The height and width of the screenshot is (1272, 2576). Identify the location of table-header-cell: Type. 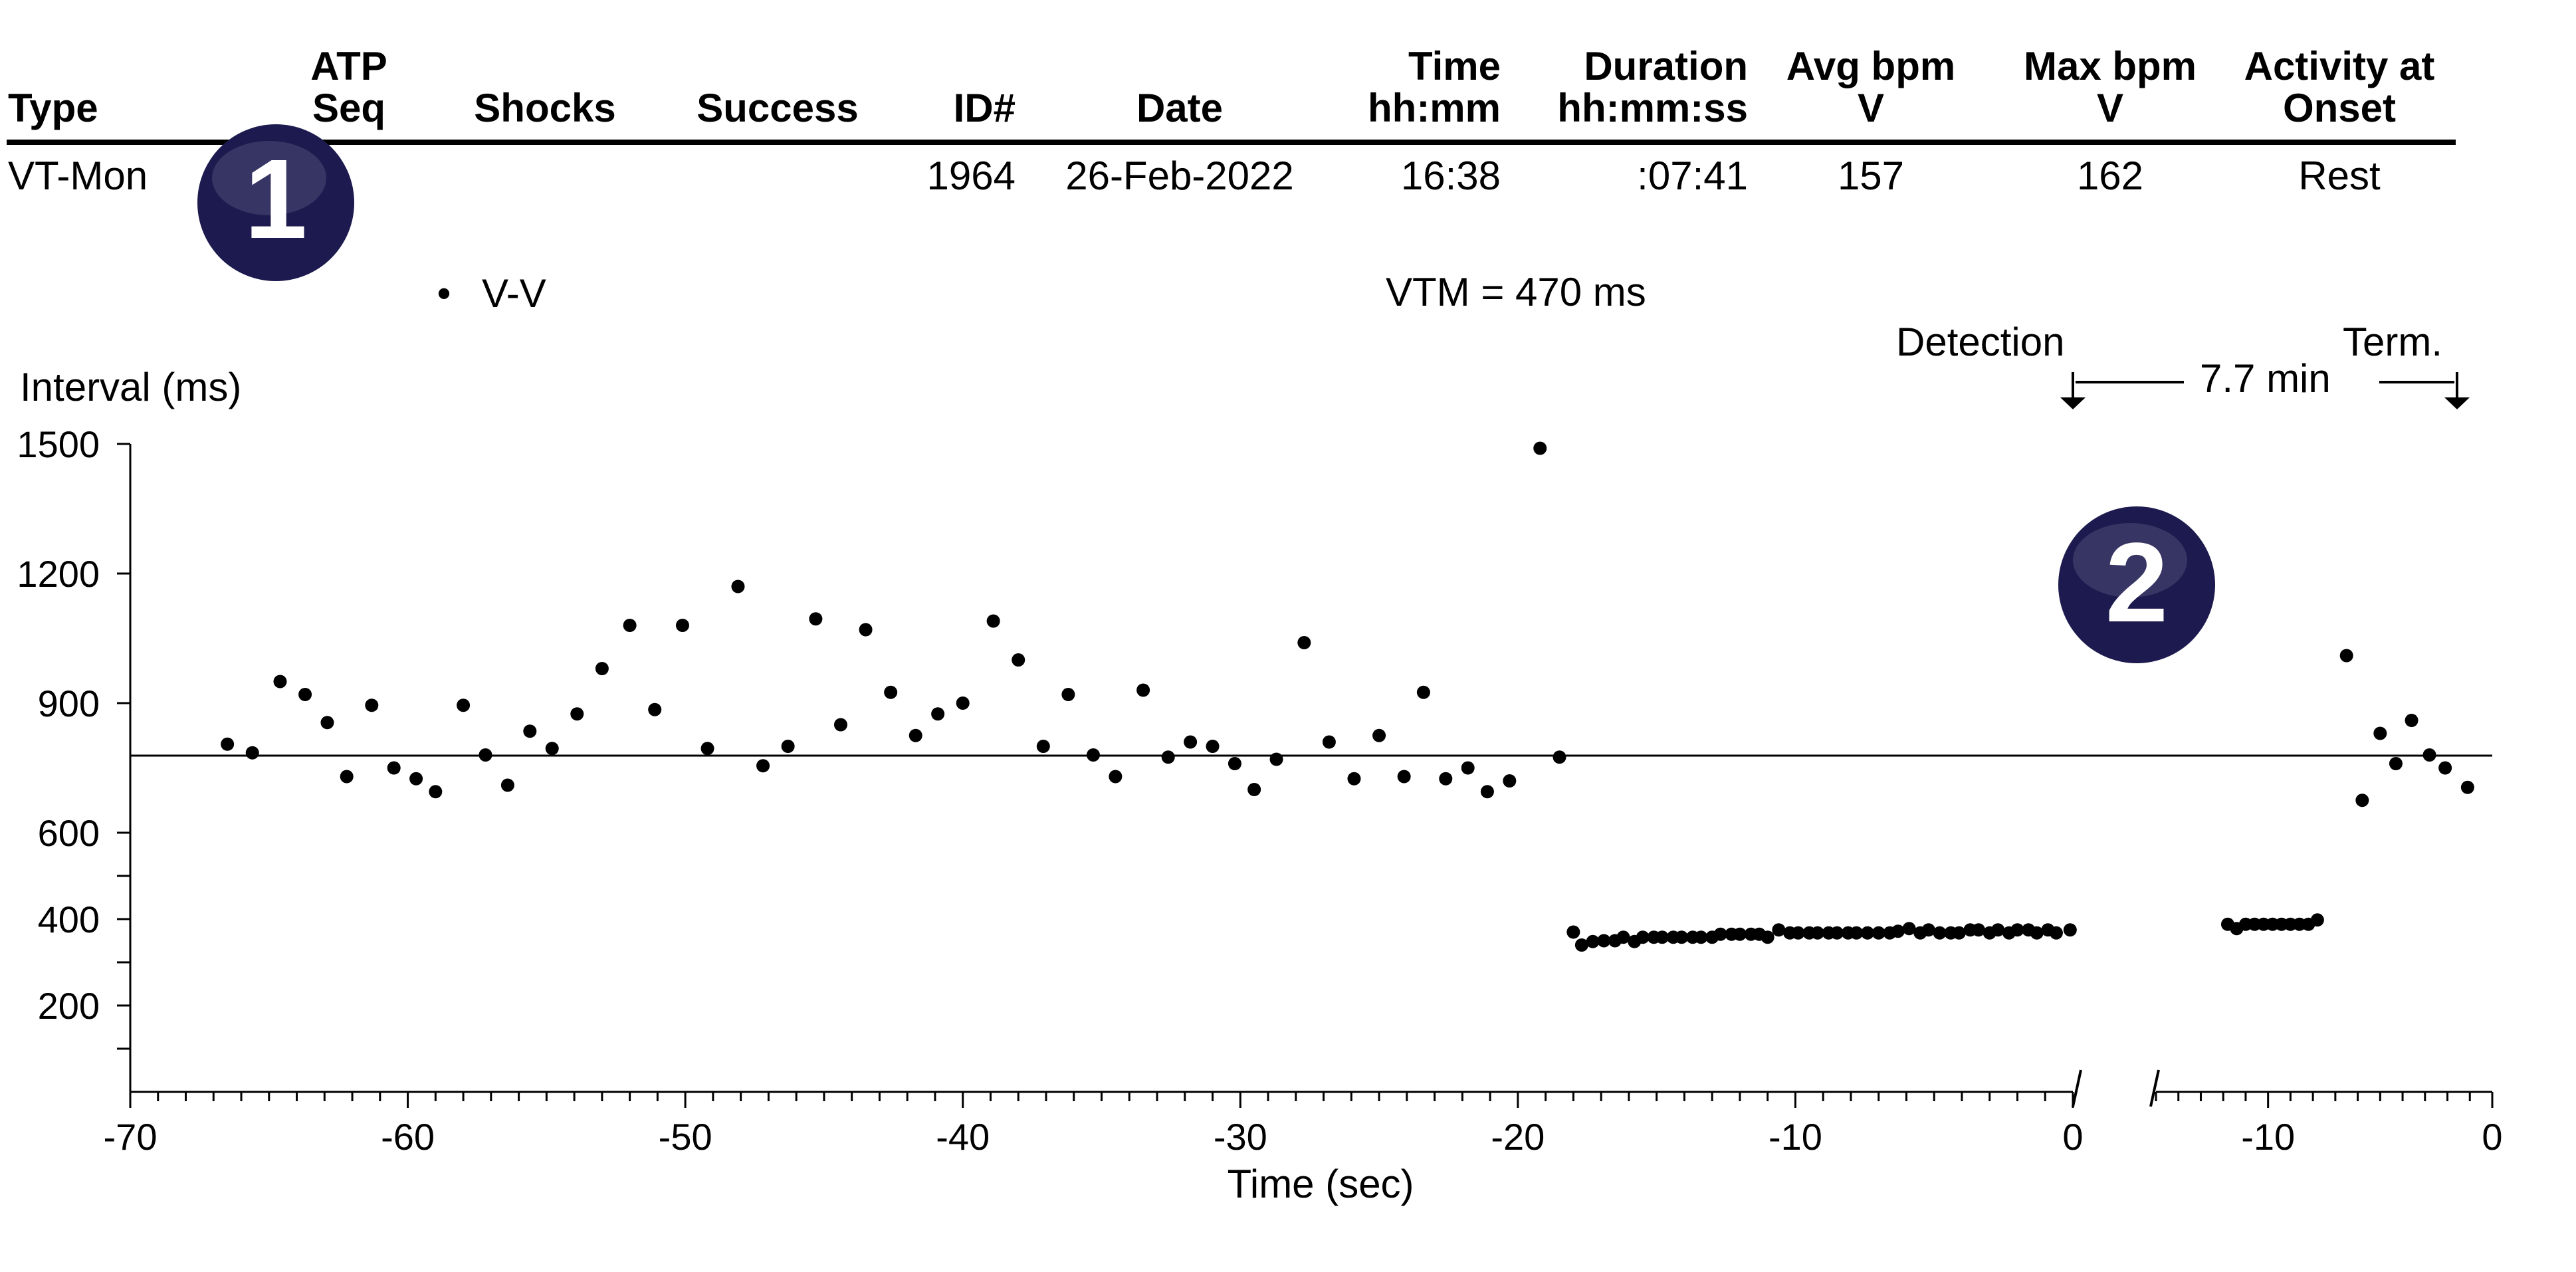
(53, 108).